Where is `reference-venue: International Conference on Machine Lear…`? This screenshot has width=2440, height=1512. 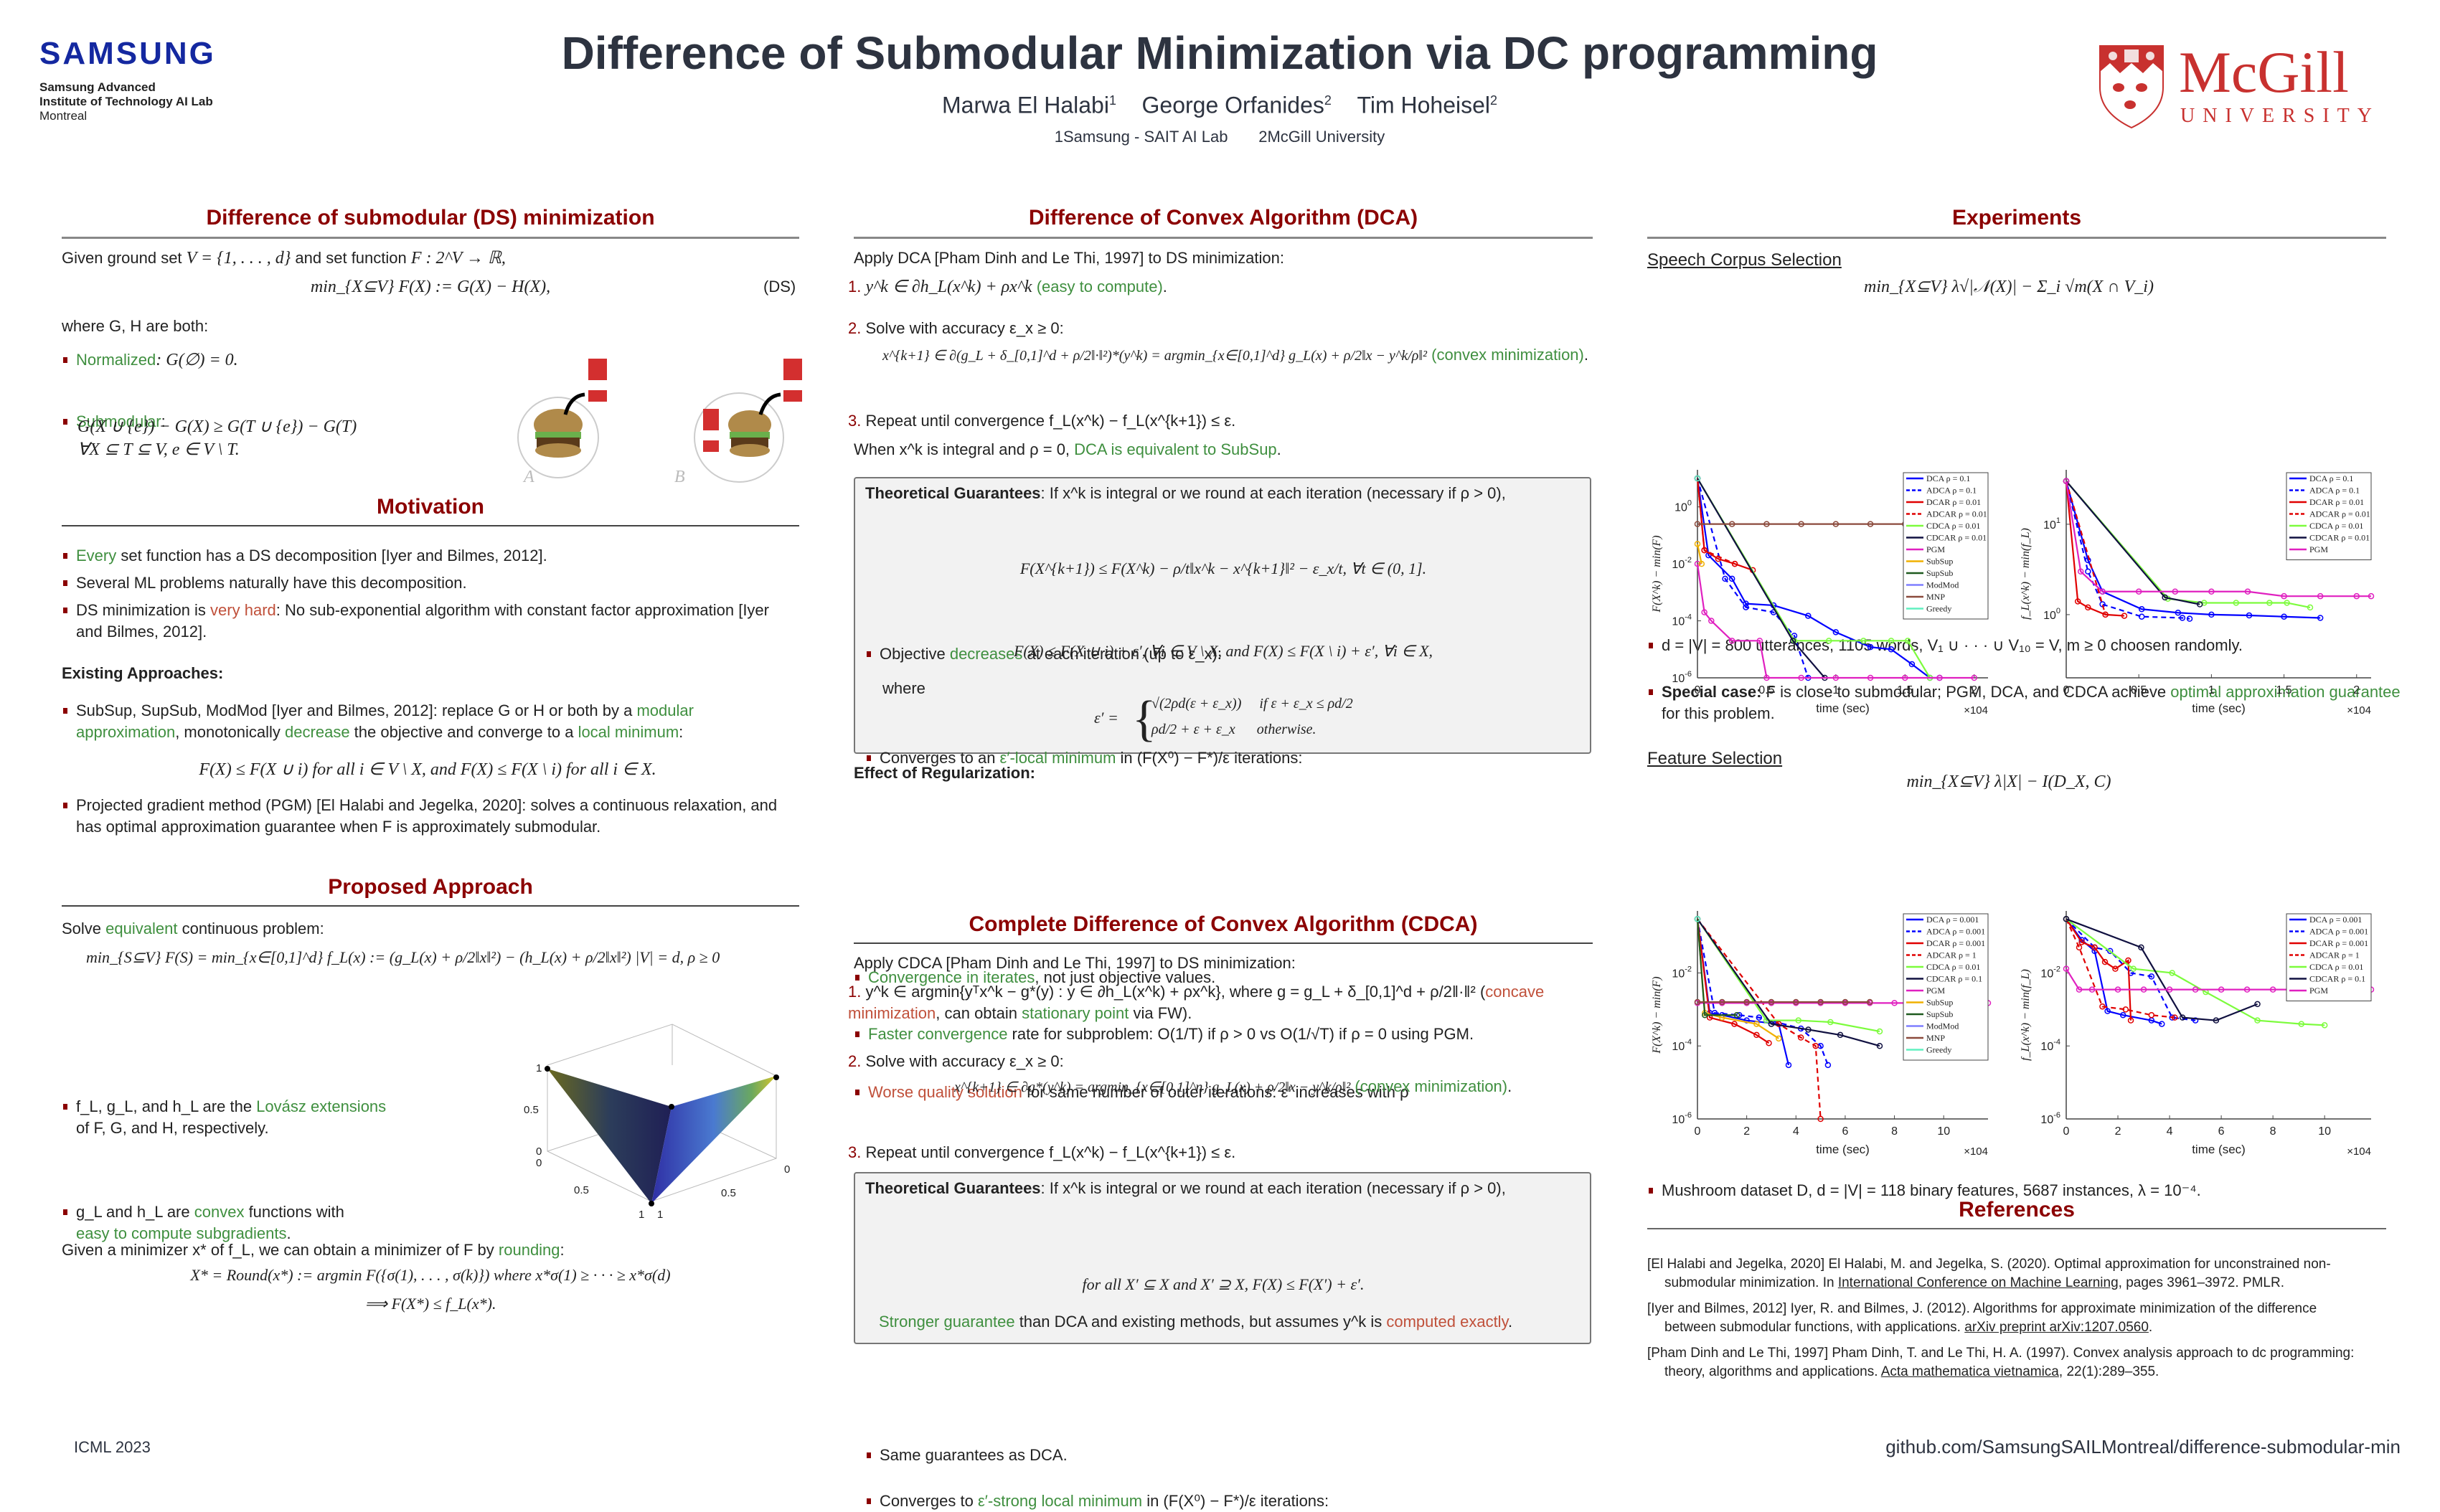
reference-venue: International Conference on Machine Lear… is located at coordinates (1978, 1282).